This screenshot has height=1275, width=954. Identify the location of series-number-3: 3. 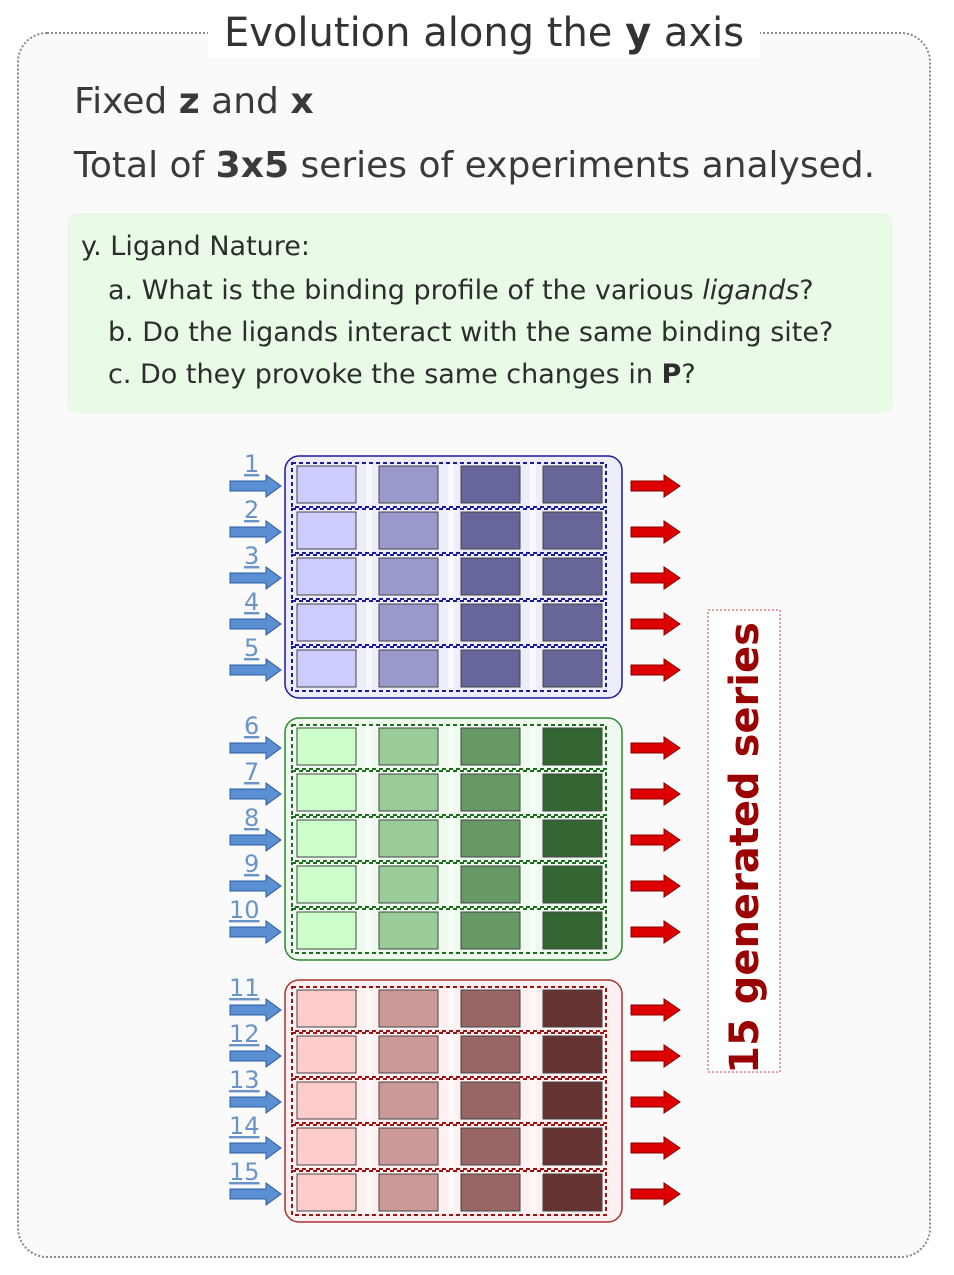
(251, 556).